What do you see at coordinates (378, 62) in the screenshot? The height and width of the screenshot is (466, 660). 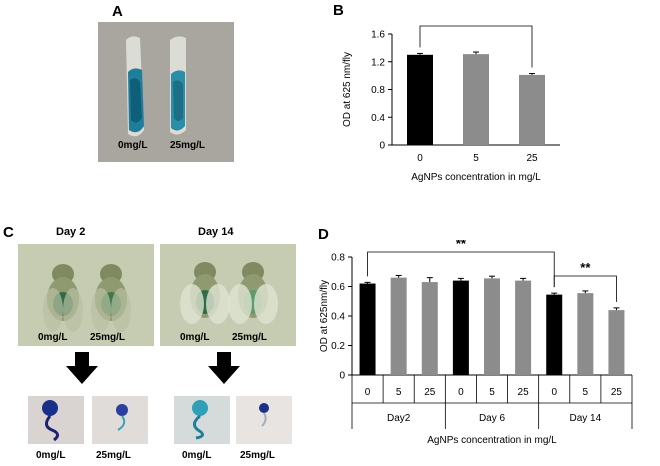 I see `y-tick-label: 1.2` at bounding box center [378, 62].